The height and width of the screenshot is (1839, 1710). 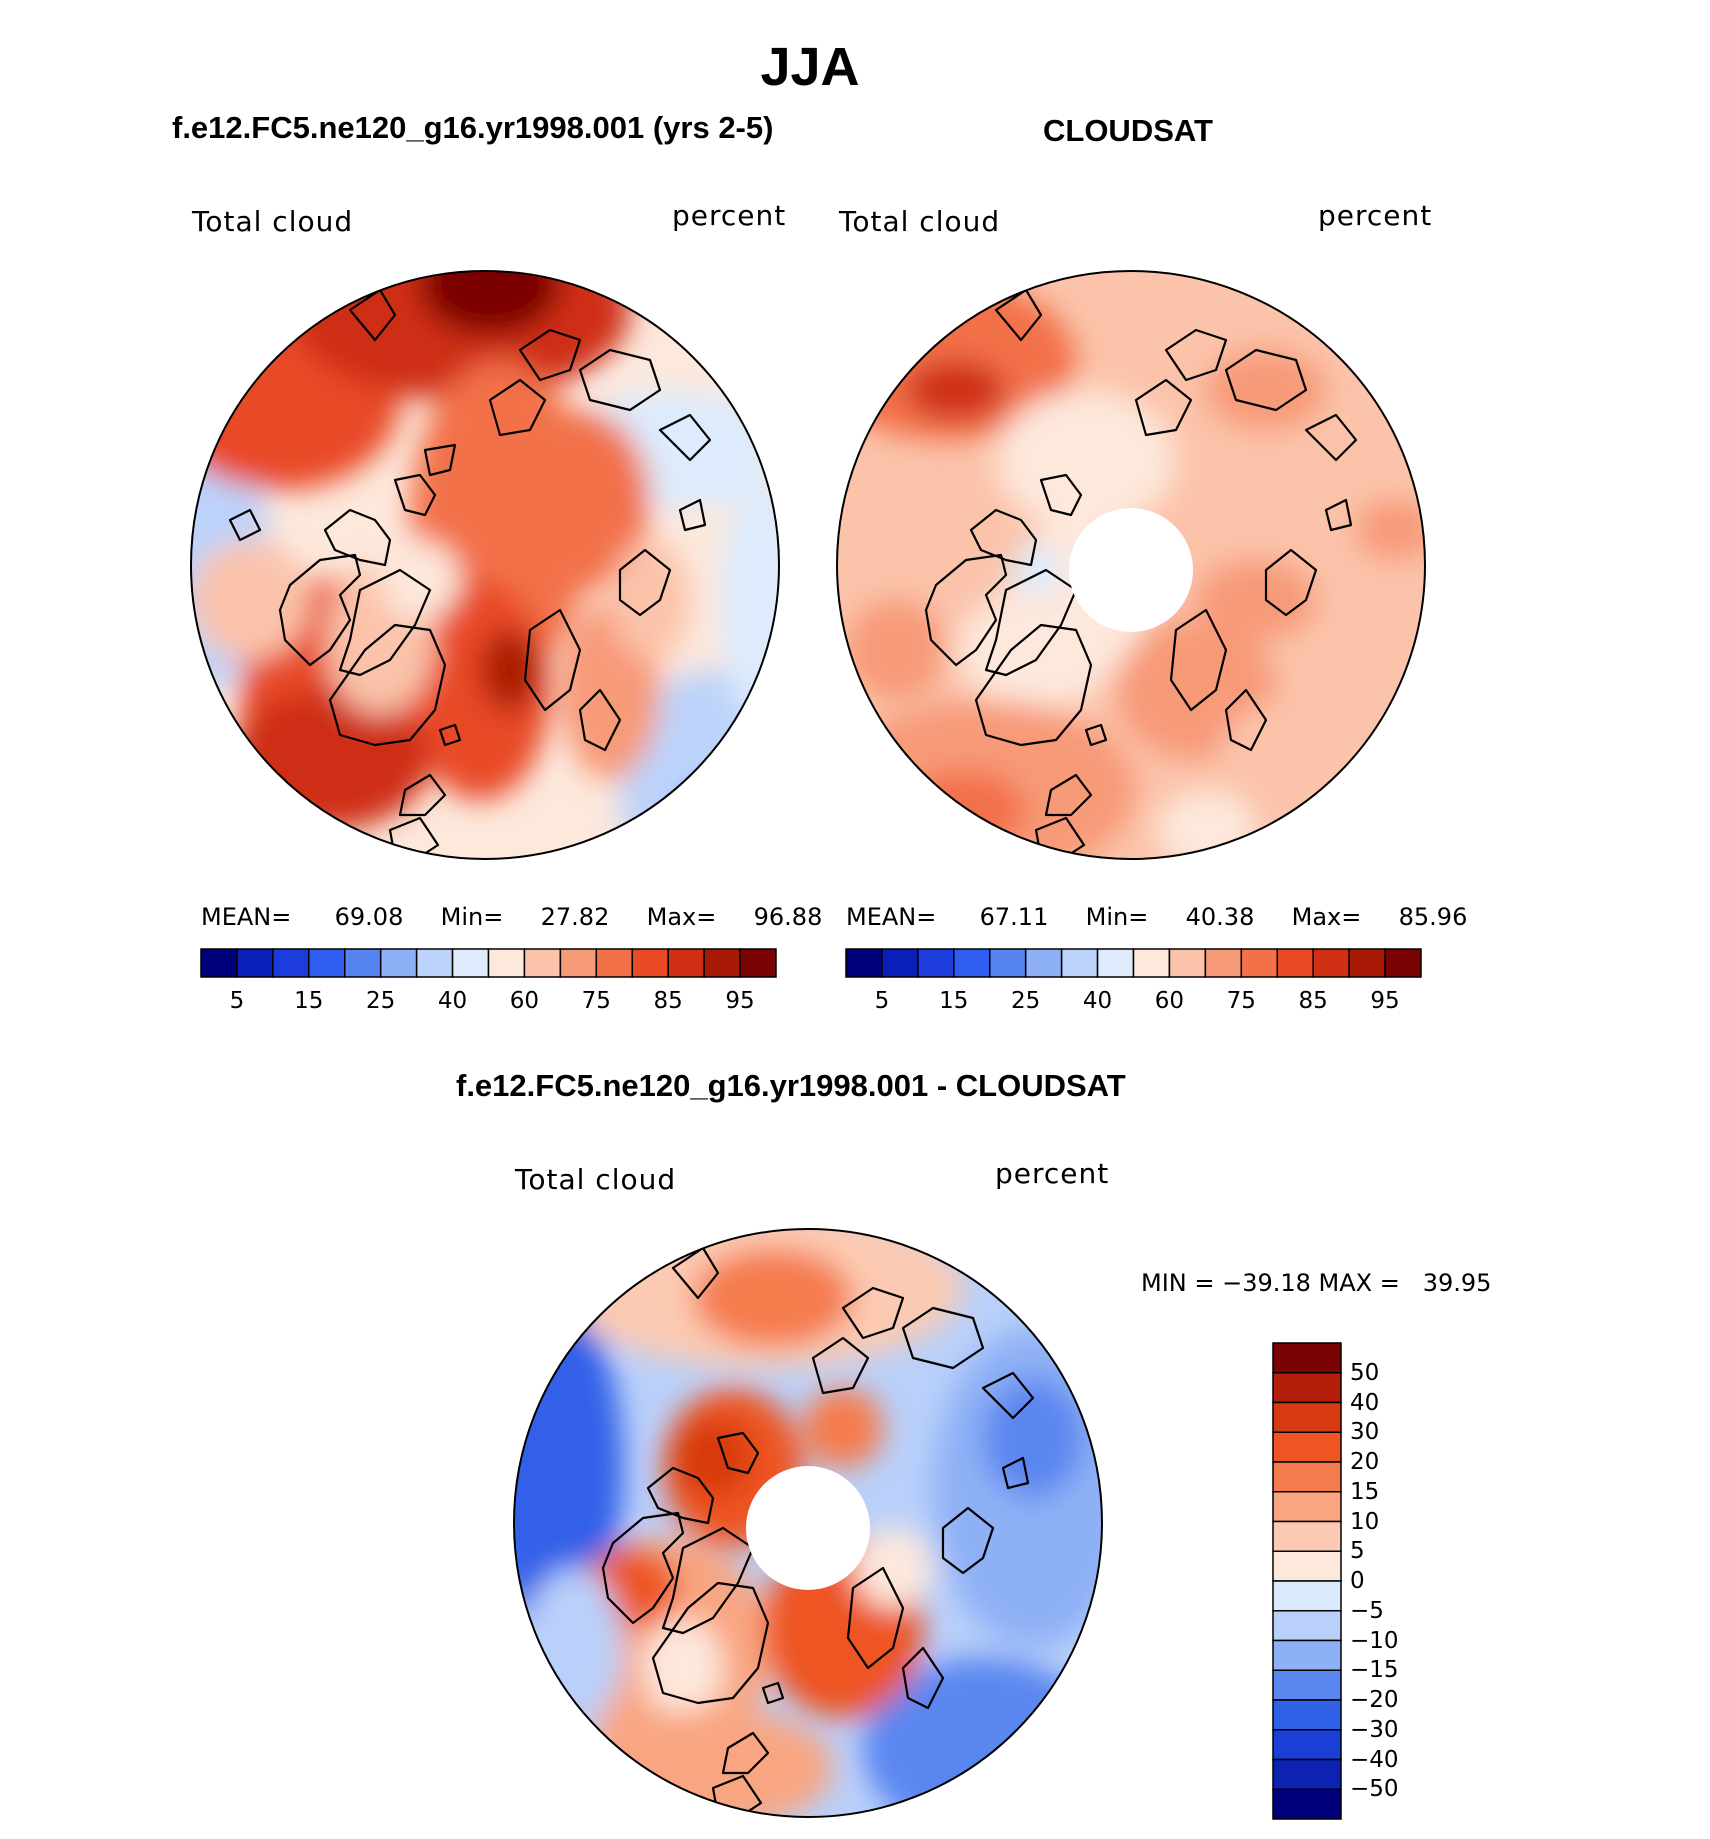 What do you see at coordinates (1367, 1610) in the screenshot?
I see `colorbar-tick: −5` at bounding box center [1367, 1610].